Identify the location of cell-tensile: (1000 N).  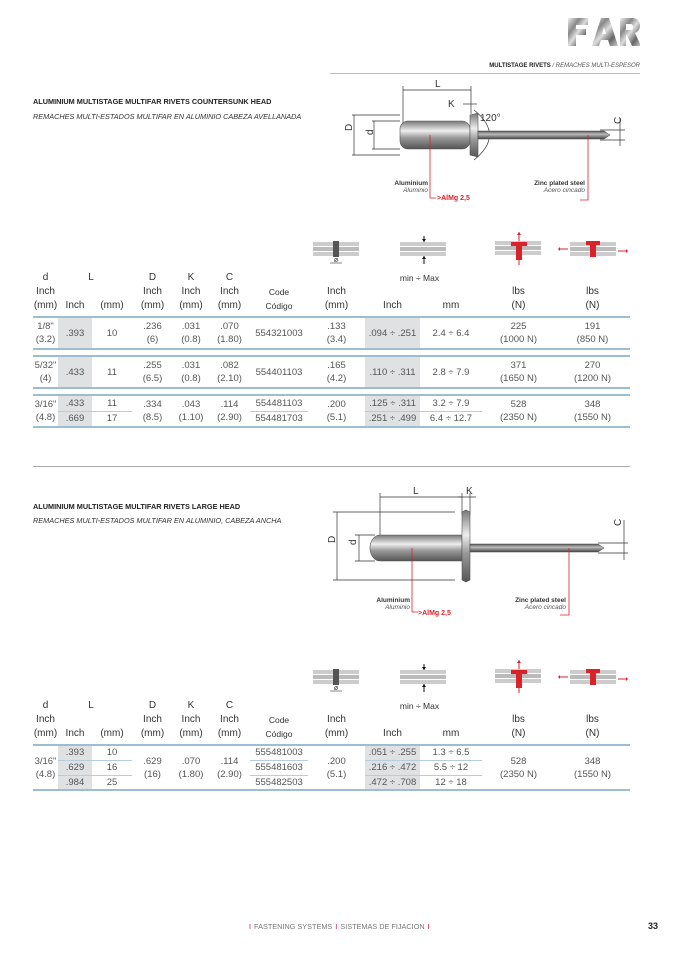
(518, 339).